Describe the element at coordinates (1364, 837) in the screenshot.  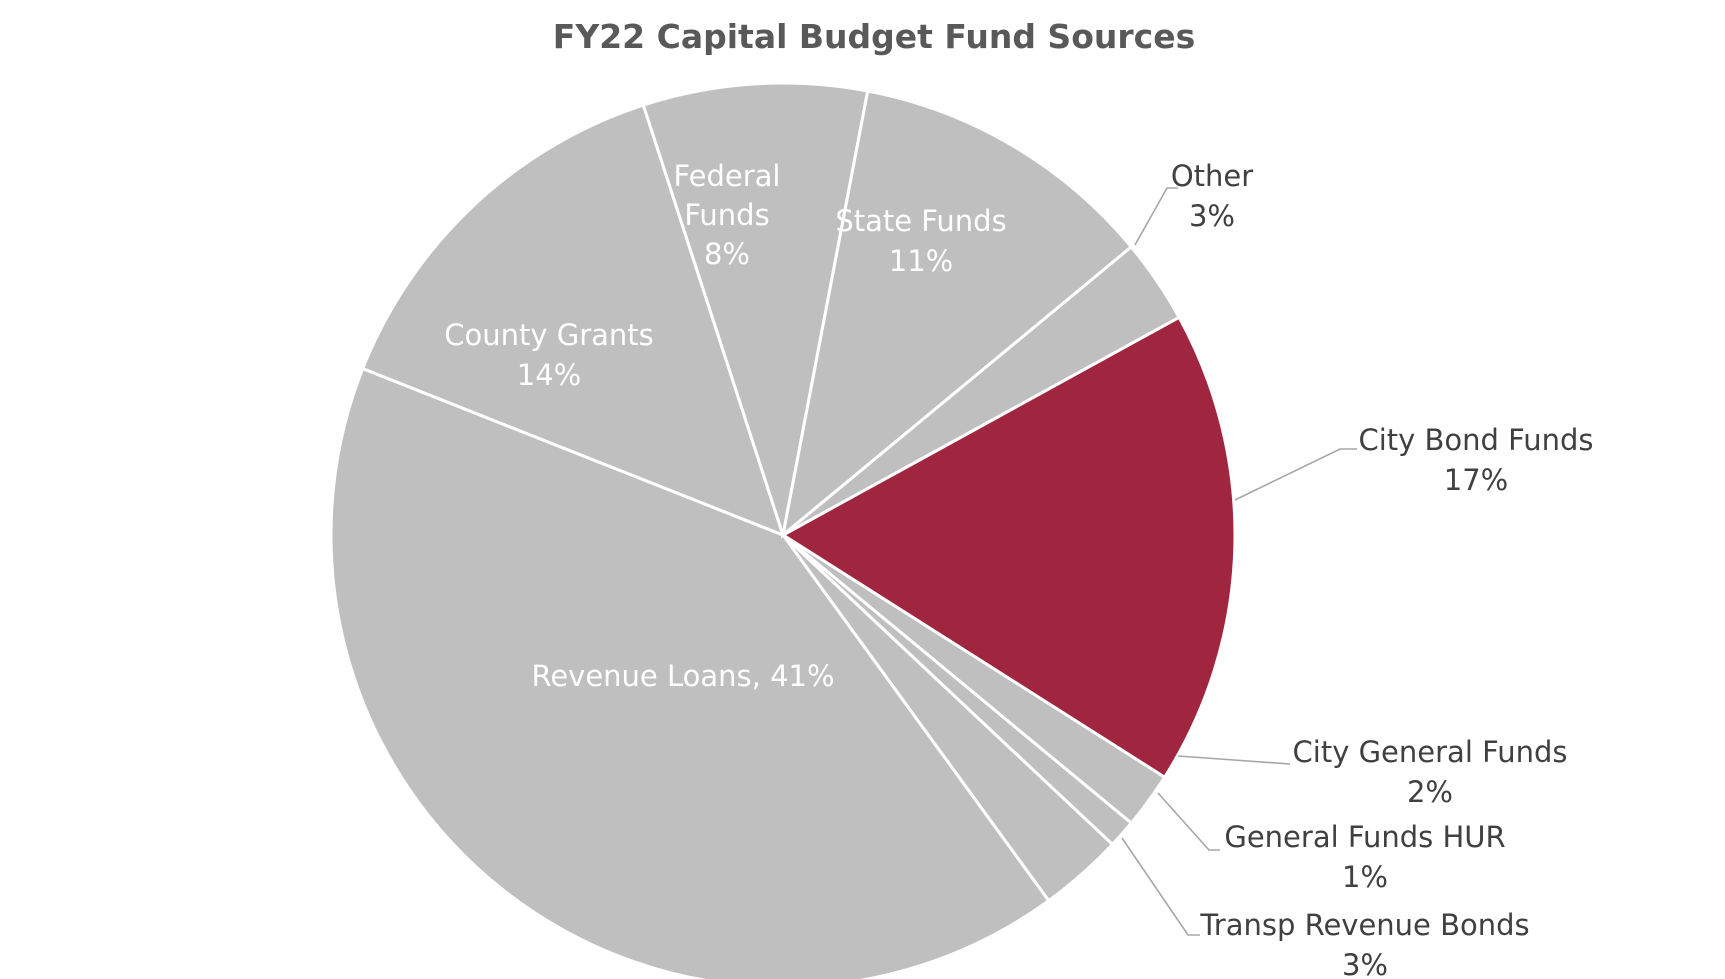
I see `label-general-funds-hur-line-1: General Funds HUR` at that location.